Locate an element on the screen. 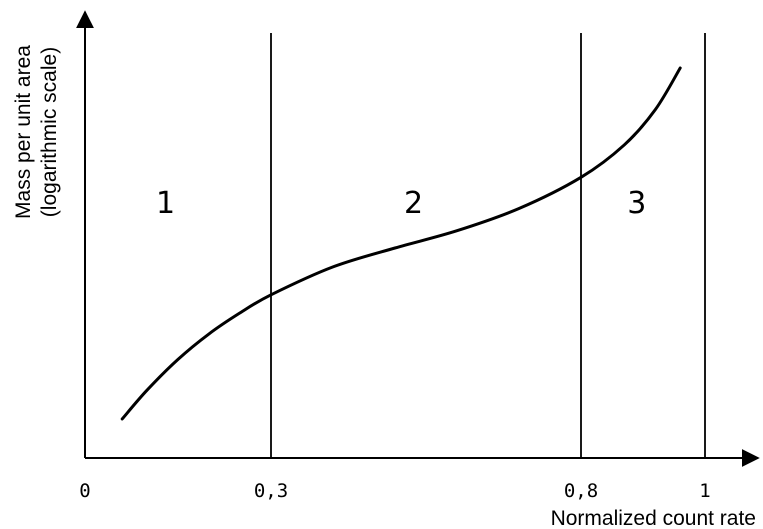 The height and width of the screenshot is (529, 763). x-tick-label: 0 is located at coordinates (84, 491).